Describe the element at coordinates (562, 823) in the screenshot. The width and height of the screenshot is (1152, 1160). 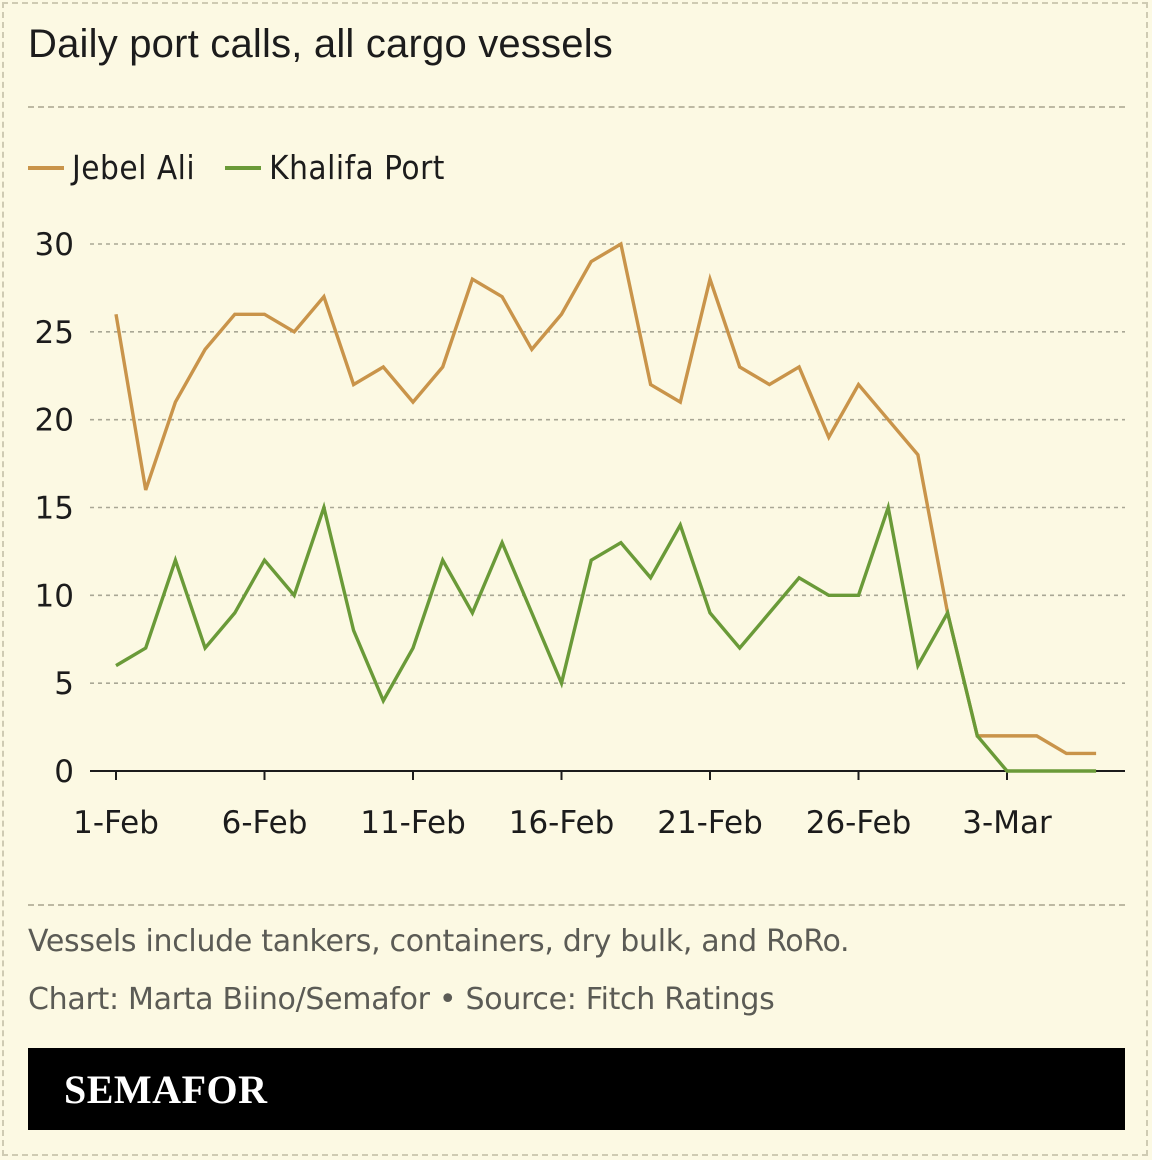
I see `x-tick-label: 16-Feb` at that location.